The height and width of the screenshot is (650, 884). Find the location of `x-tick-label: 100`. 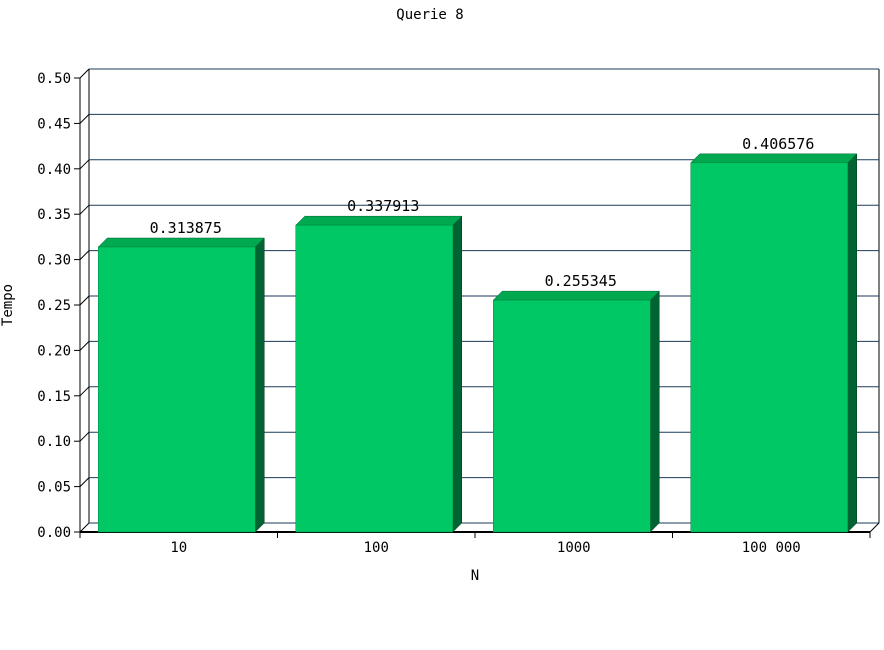

x-tick-label: 100 is located at coordinates (376, 548).